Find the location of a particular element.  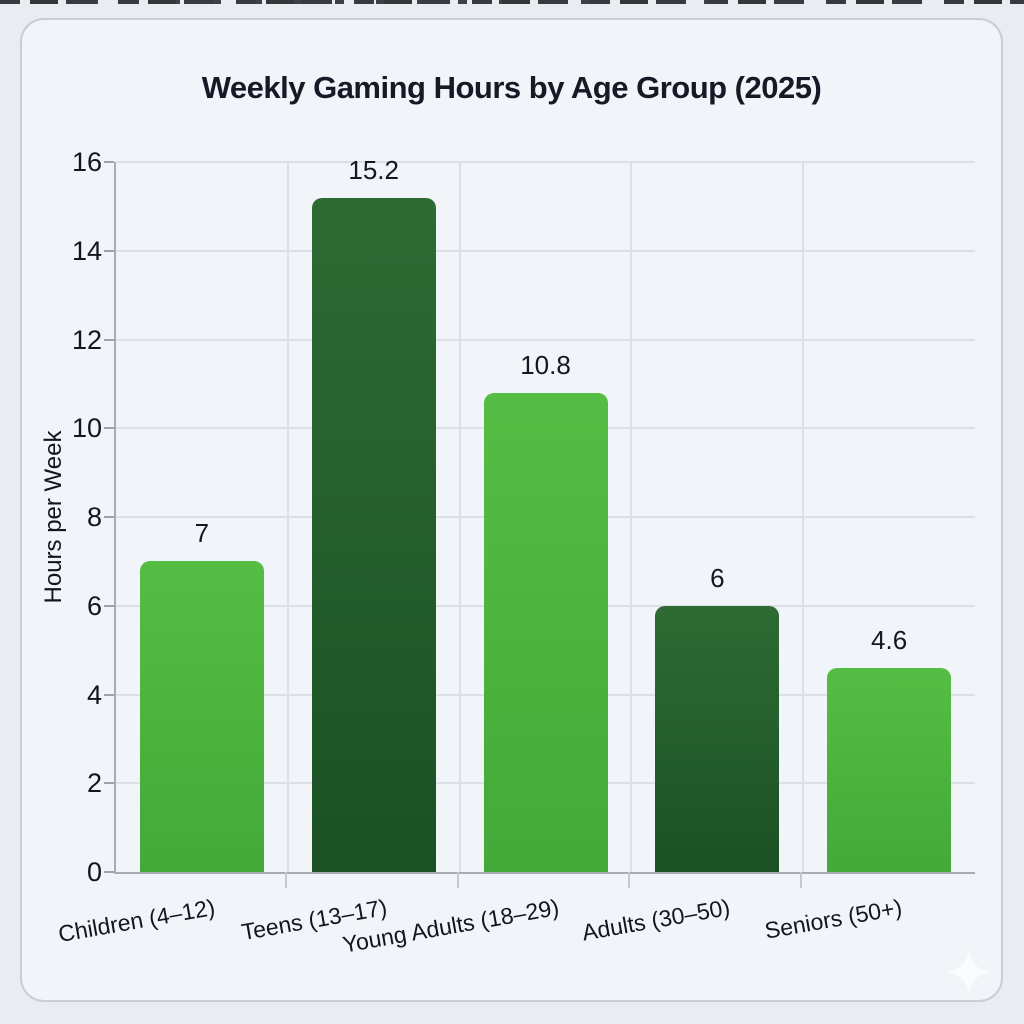

bar-value-label: 15.2 is located at coordinates (373, 169).